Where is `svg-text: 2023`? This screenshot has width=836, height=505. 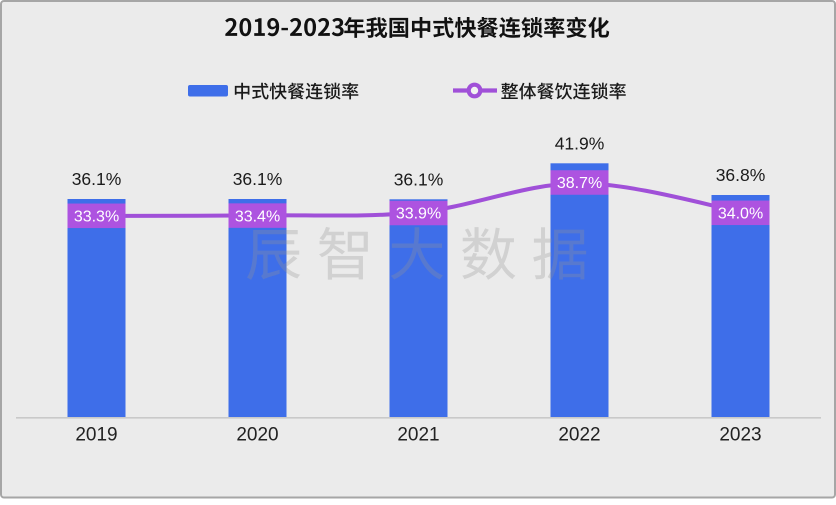 svg-text: 2023 is located at coordinates (740, 435).